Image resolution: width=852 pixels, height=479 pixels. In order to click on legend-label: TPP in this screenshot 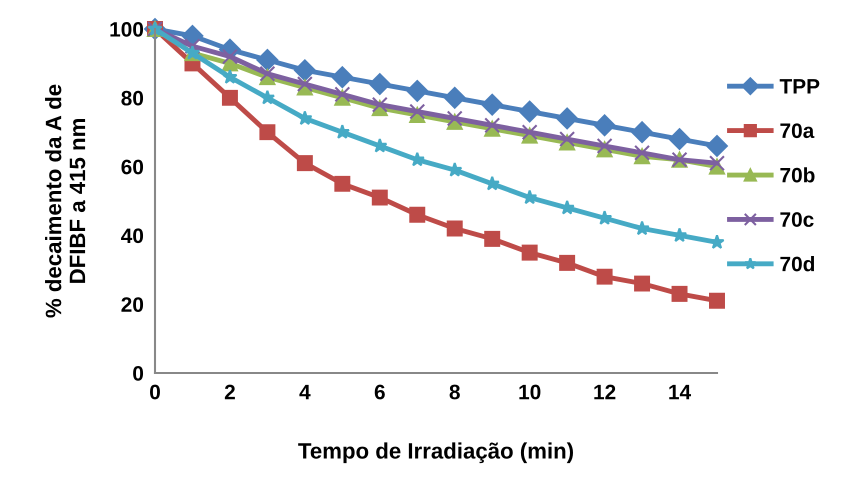, I will do `click(800, 86)`.